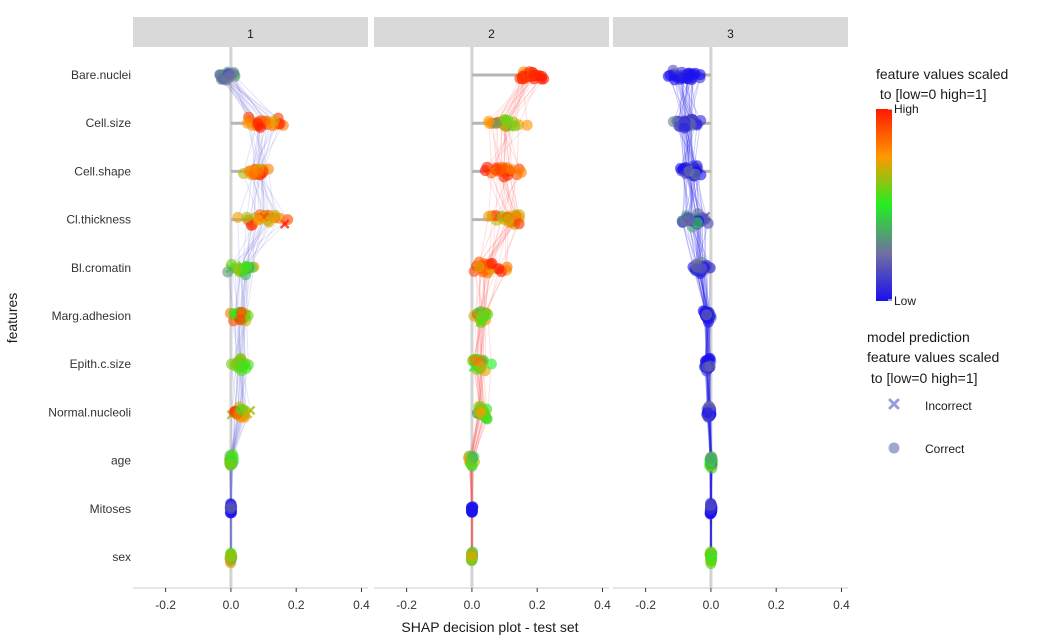  Describe the element at coordinates (933, 357) in the screenshot. I see `shape-legend-title-line2: feature values scaled` at that location.